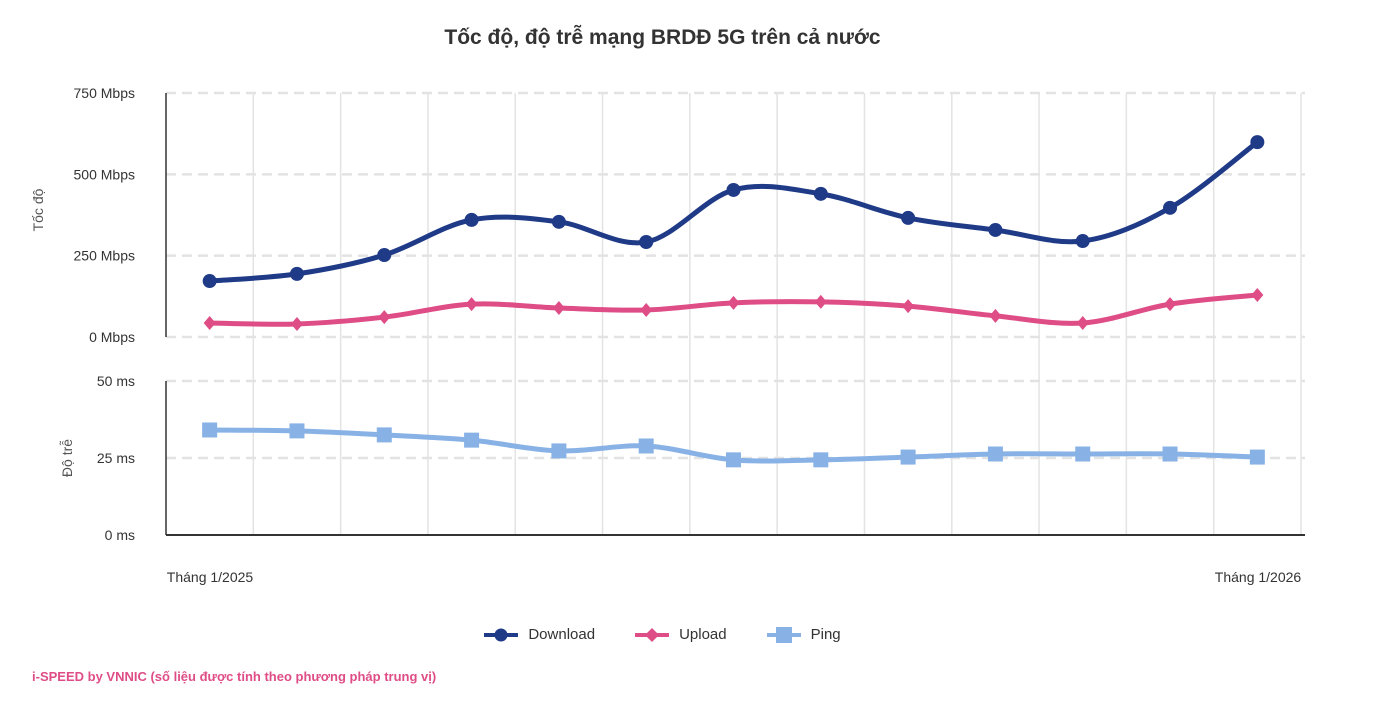 The image size is (1392, 706). I want to click on y-axis-title: Tốc độ, so click(38, 209).